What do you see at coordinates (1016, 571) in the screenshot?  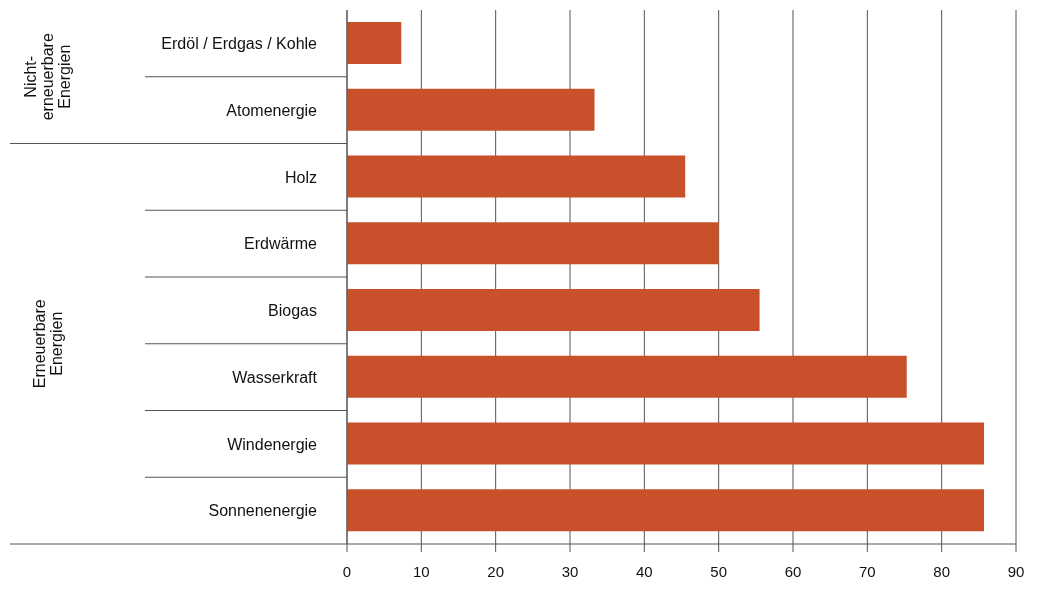 I see `x-tick-label: 90` at bounding box center [1016, 571].